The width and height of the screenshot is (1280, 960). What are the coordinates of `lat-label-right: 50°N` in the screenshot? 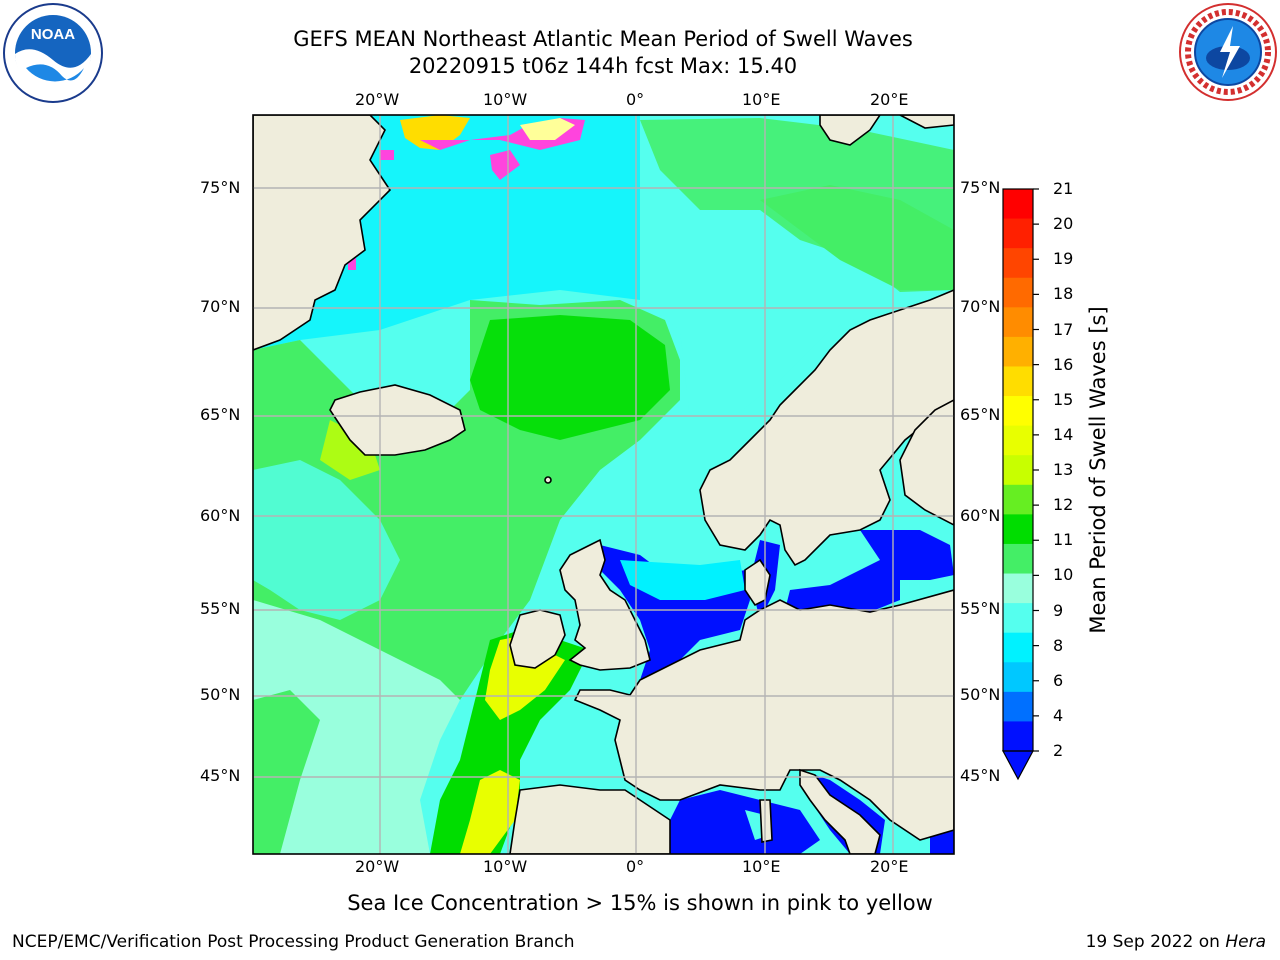 It's located at (980, 694).